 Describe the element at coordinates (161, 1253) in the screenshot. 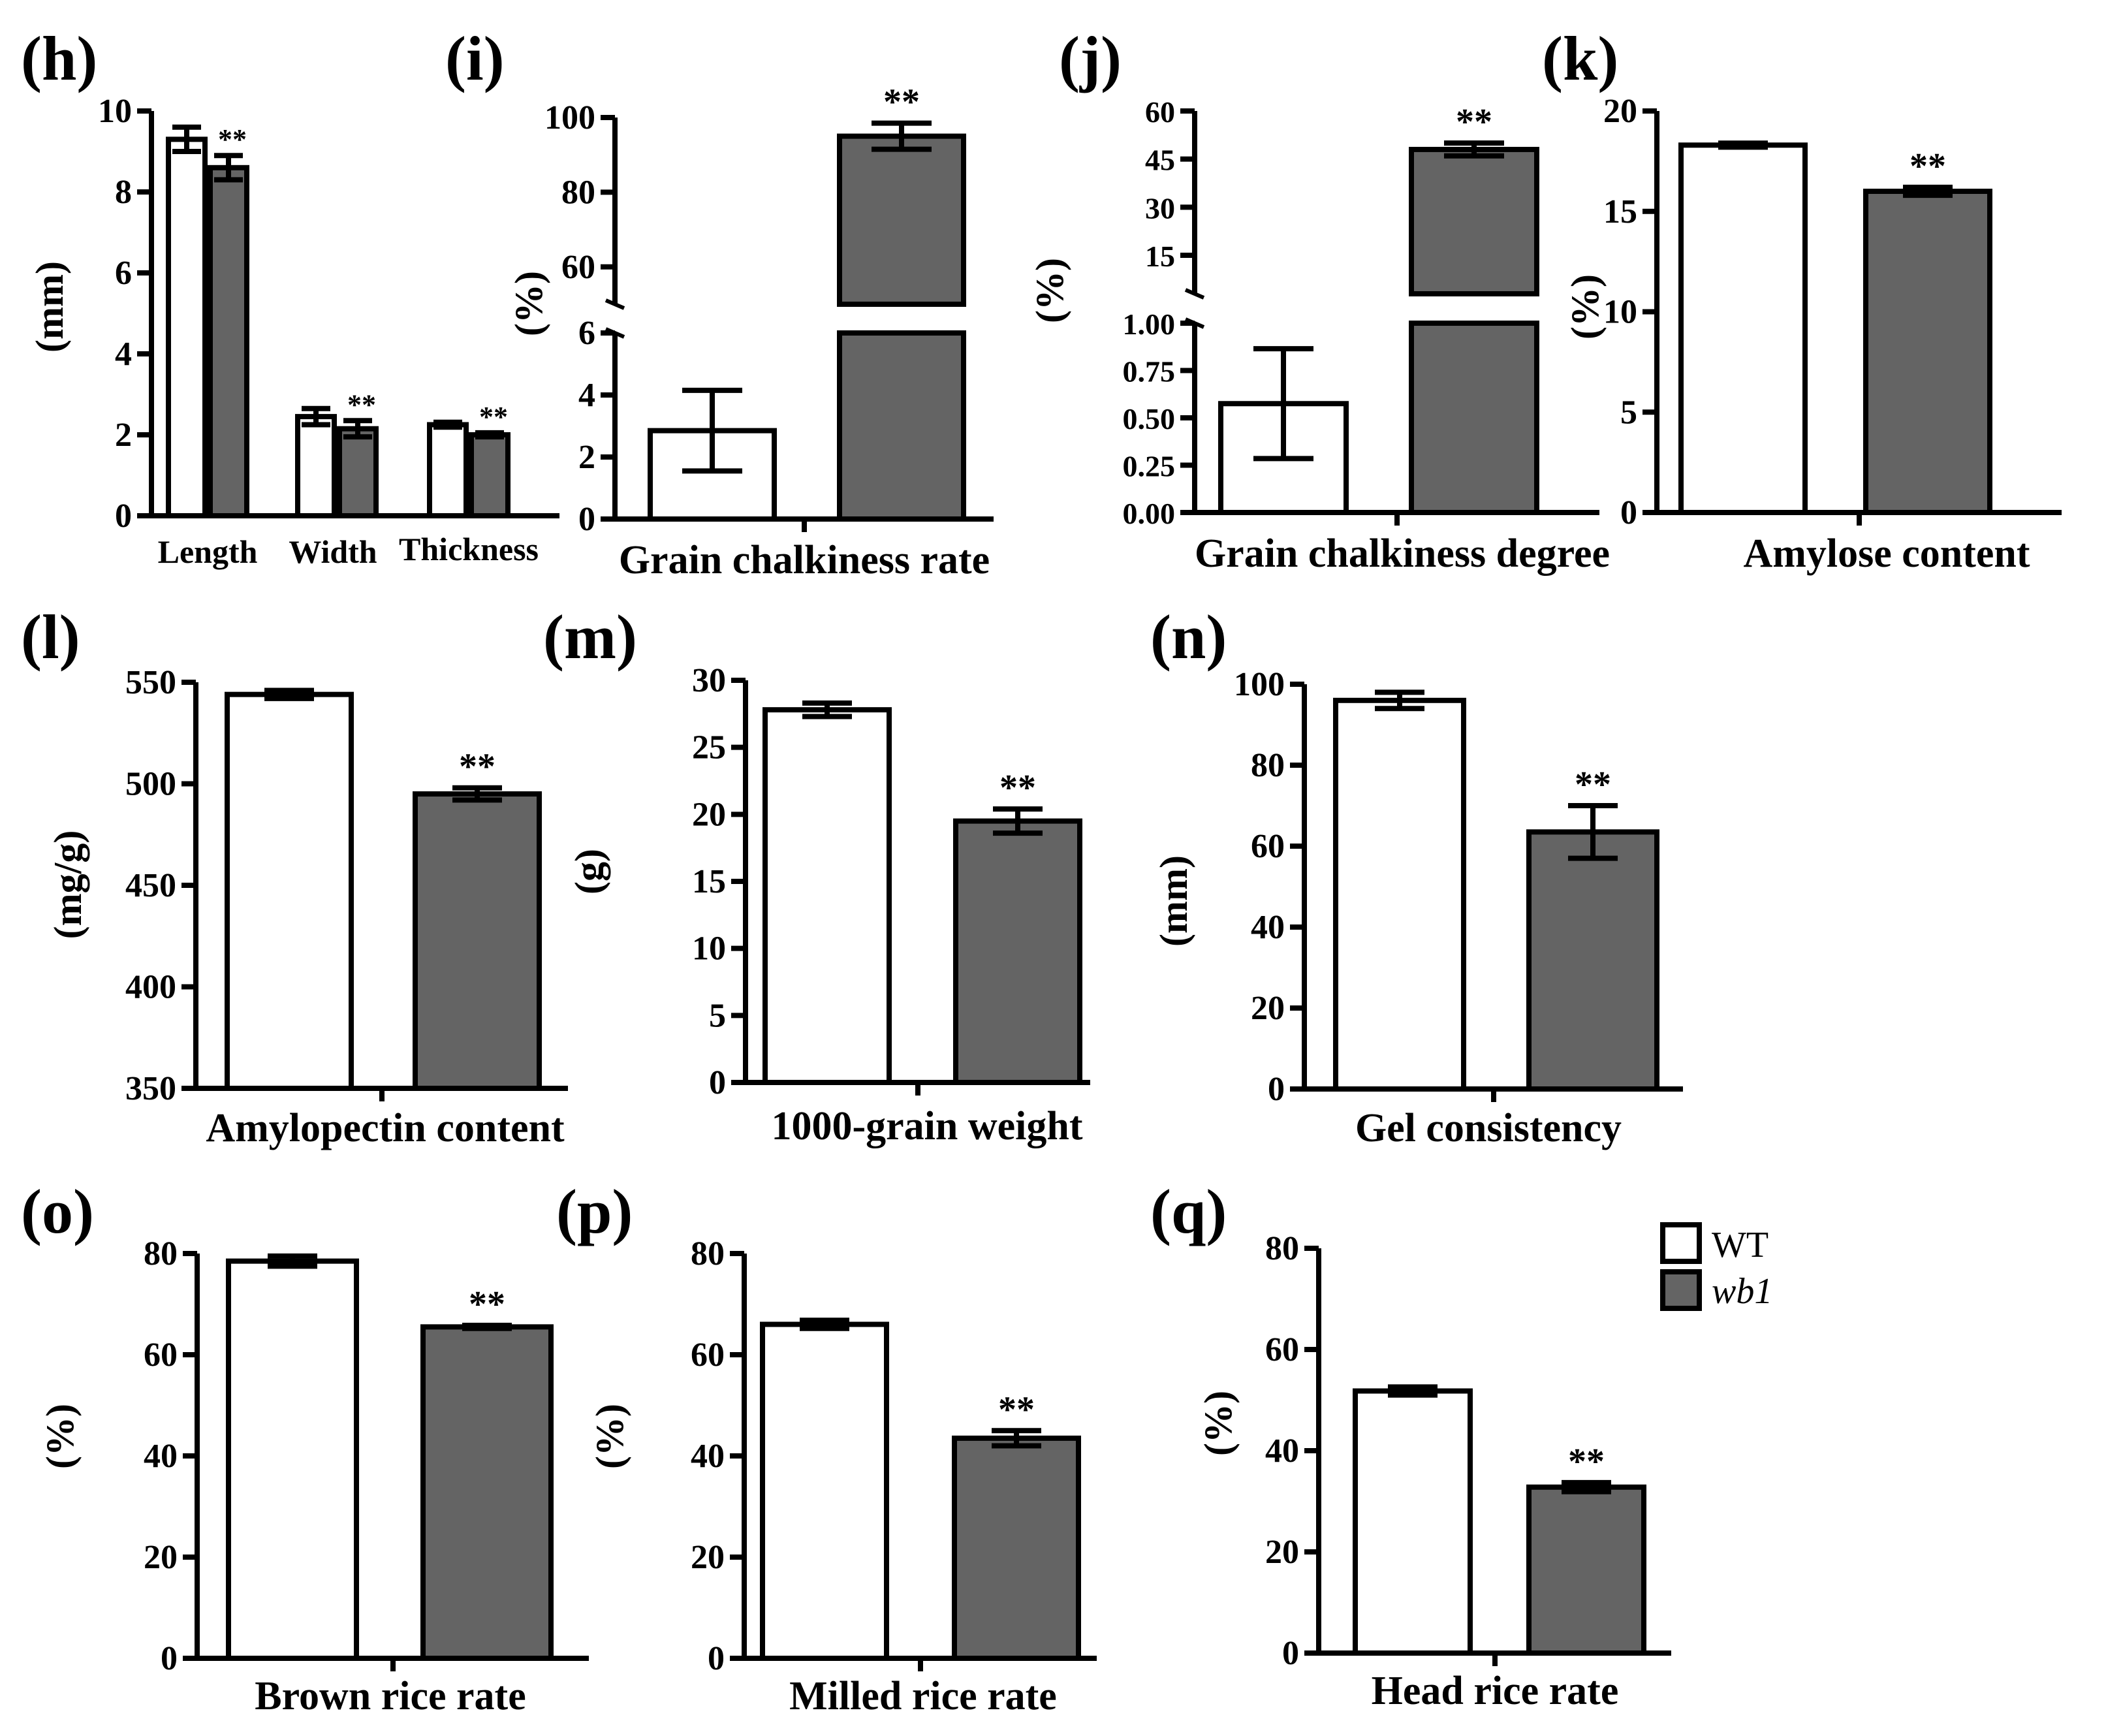

I see `y-tick-label-o: 80` at that location.